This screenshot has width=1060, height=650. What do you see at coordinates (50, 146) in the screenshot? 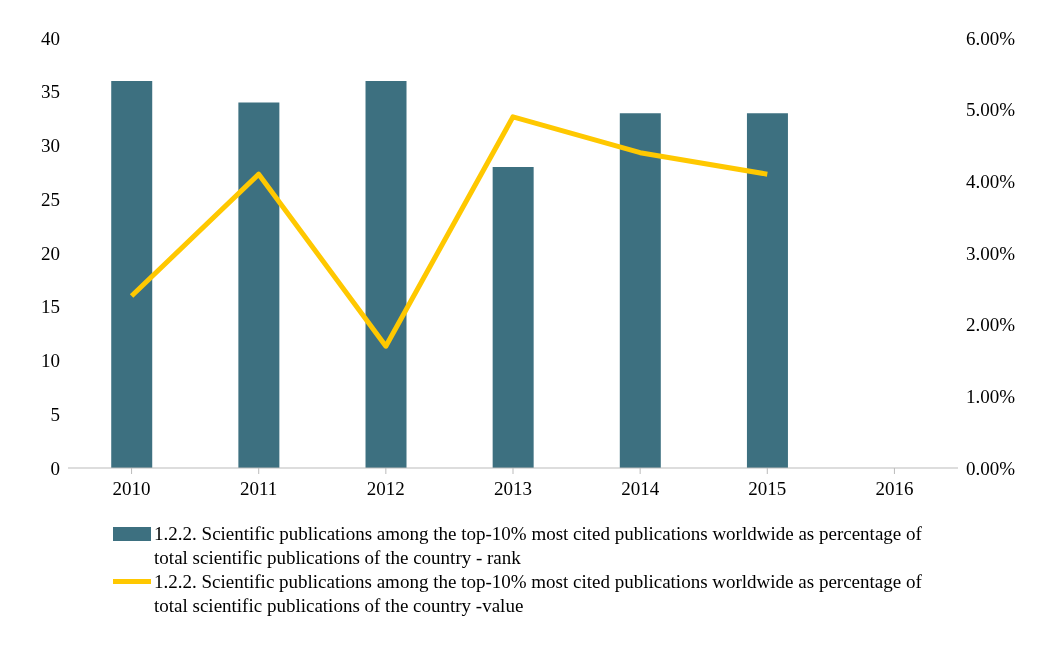
I see `y-tick-label: 30` at bounding box center [50, 146].